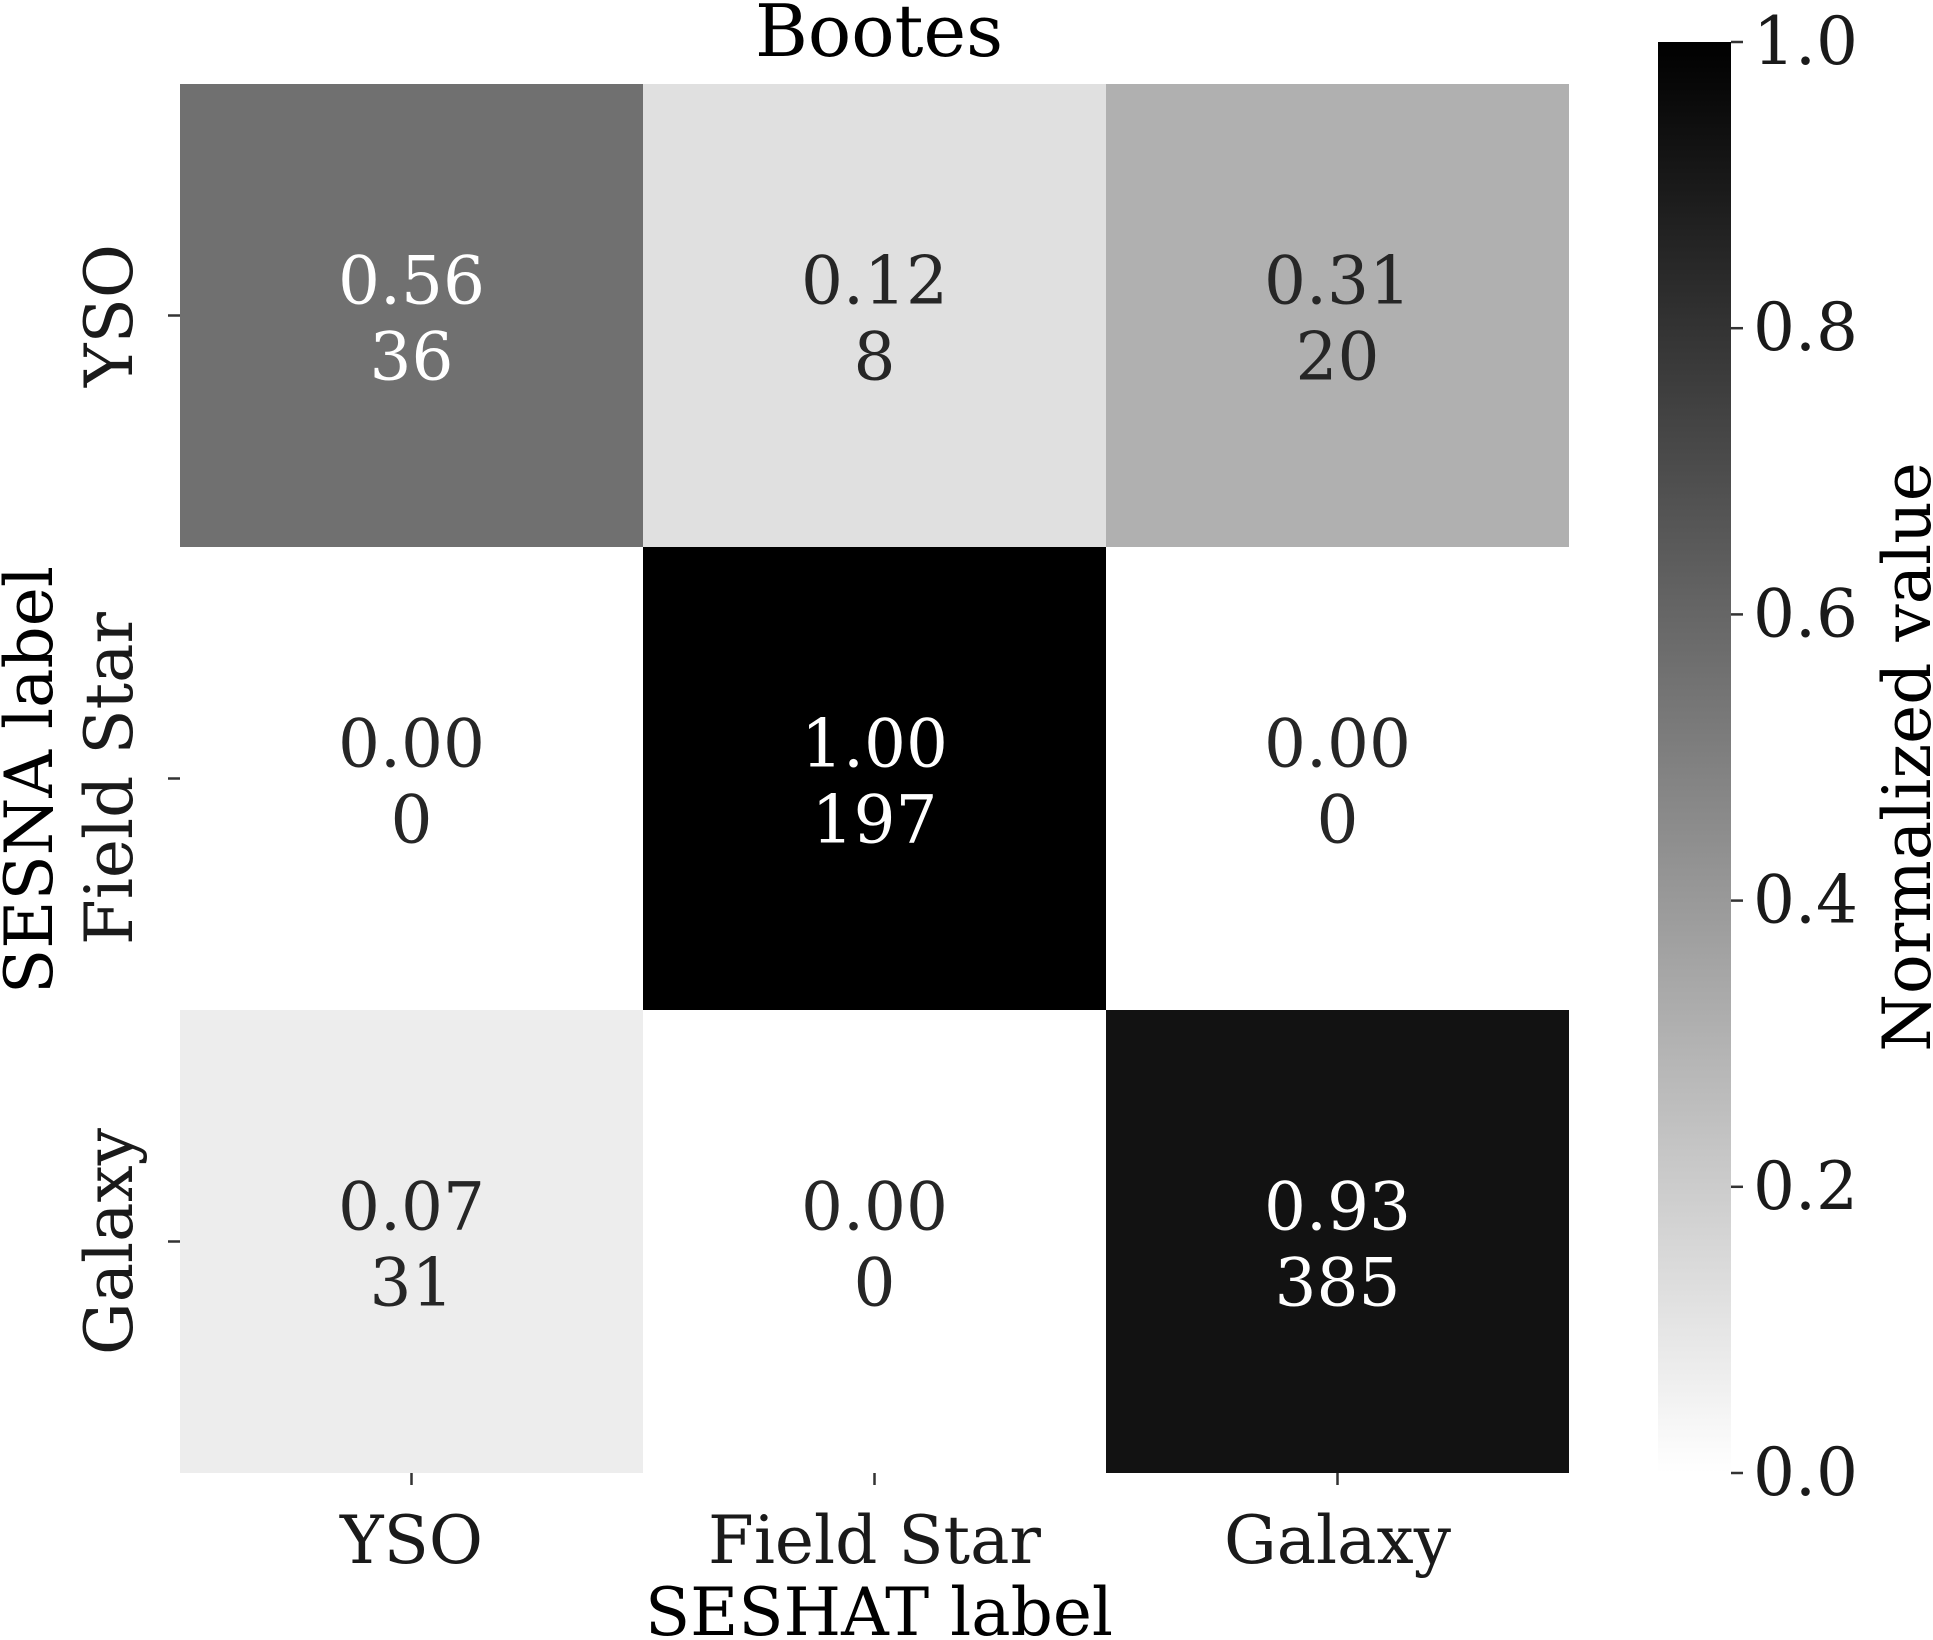 This screenshot has width=1933, height=1640. I want to click on x-tick-label: YSO, so click(411, 1540).